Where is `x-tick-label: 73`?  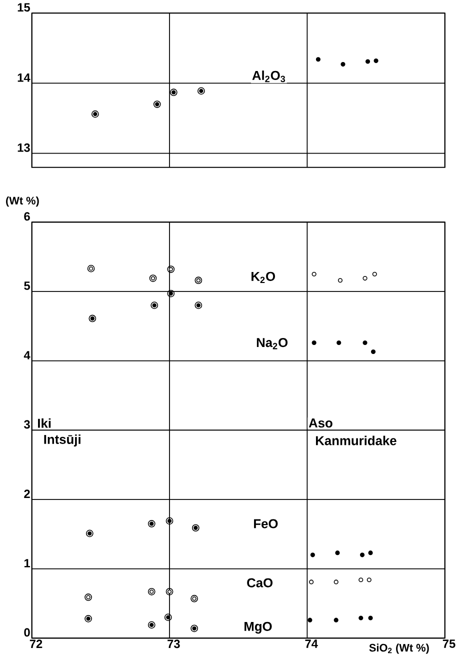 x-tick-label: 73 is located at coordinates (174, 644).